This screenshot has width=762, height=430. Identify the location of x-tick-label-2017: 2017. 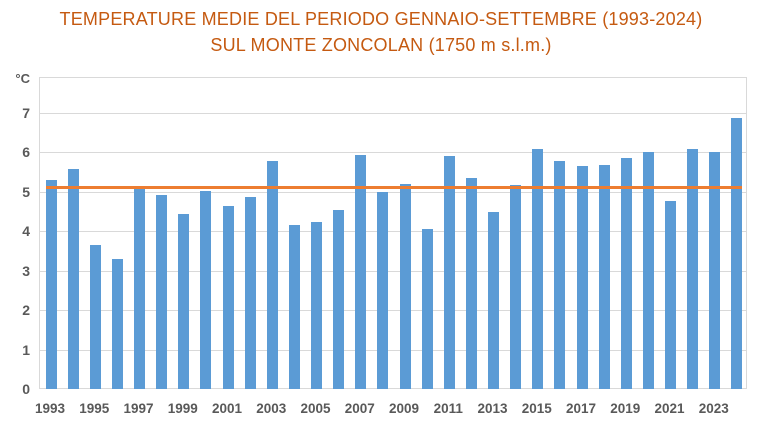
(581, 408).